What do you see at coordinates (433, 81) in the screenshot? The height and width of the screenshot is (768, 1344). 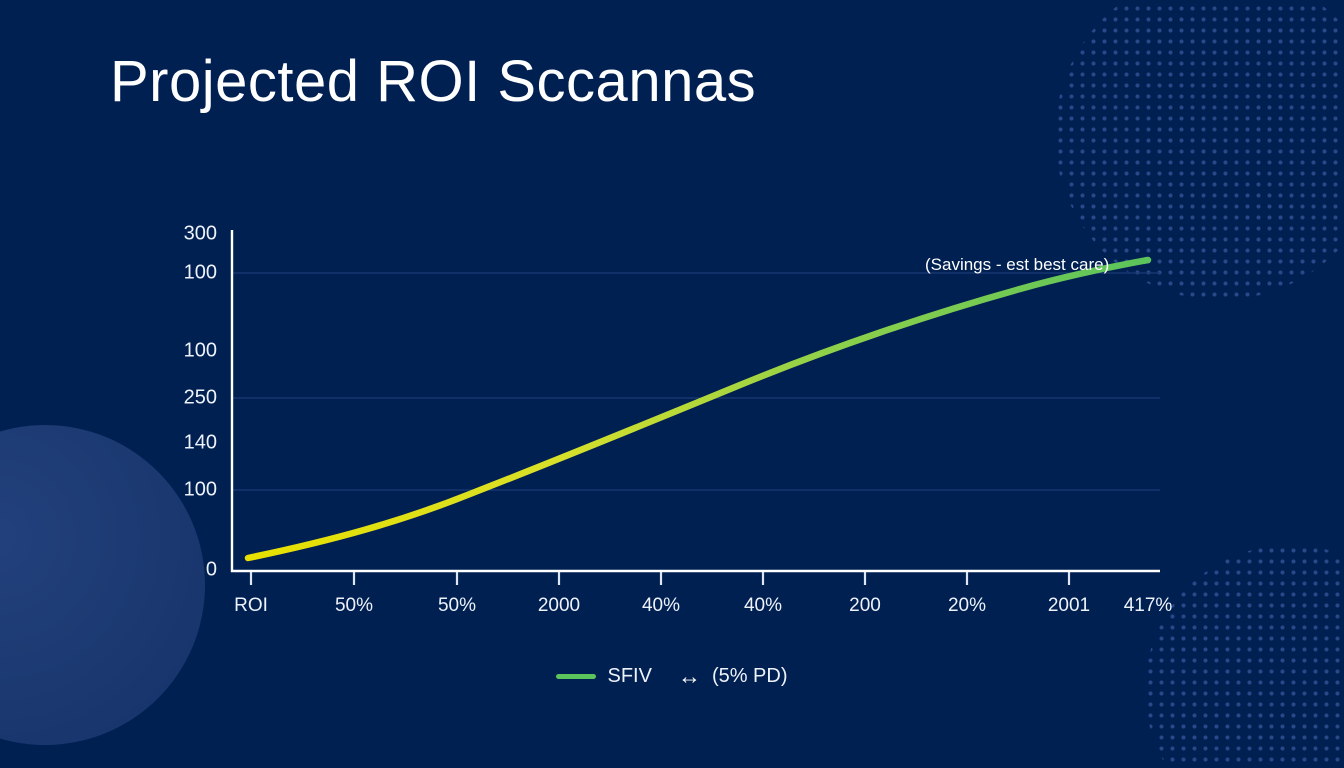 I see `page-title: Projected ROI Sccannas` at bounding box center [433, 81].